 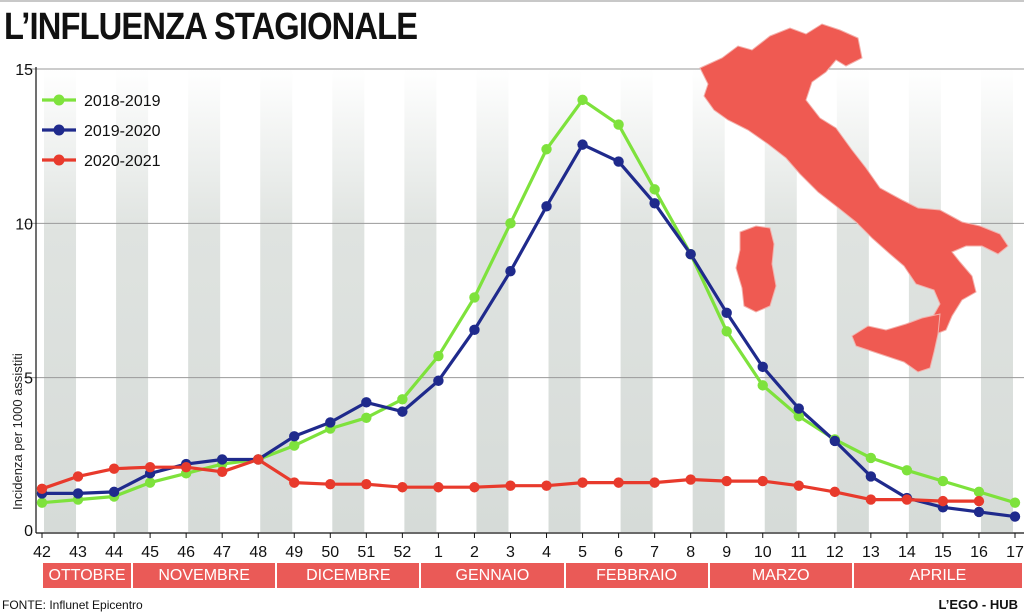 I want to click on month-label: FEBBRAIO, so click(x=636, y=575).